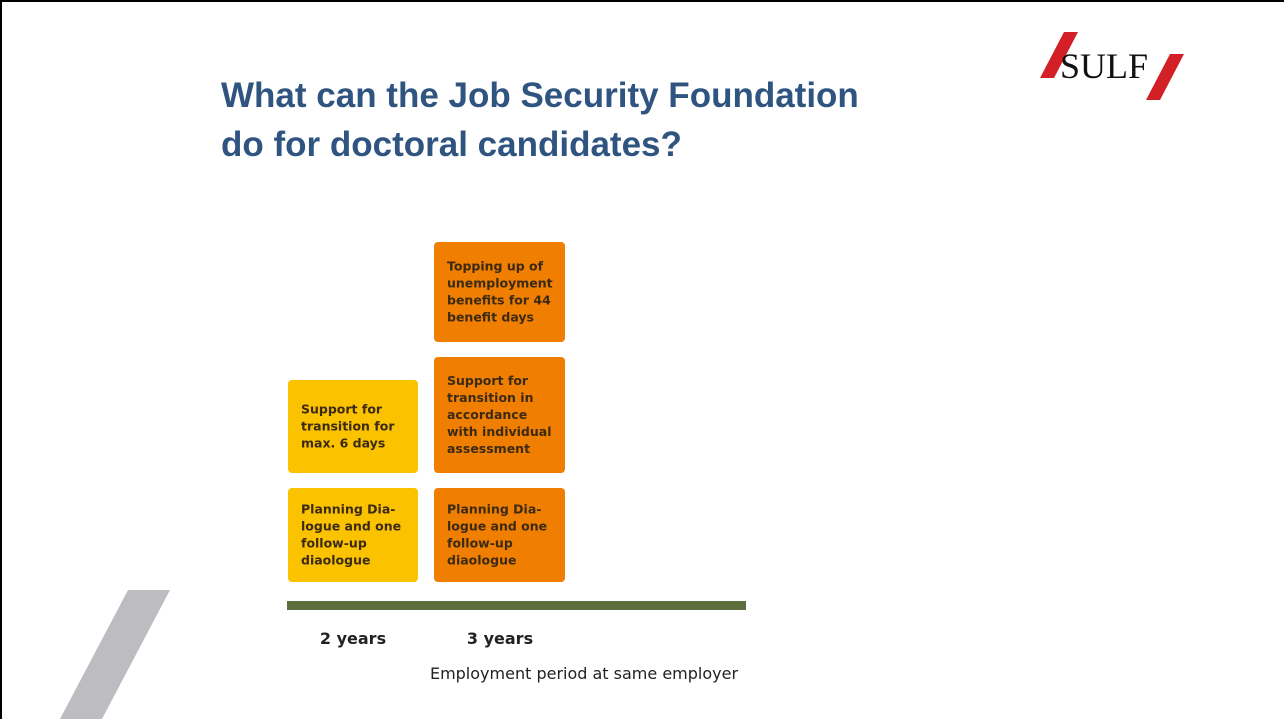  What do you see at coordinates (487, 414) in the screenshot?
I see `box-text: accordance` at bounding box center [487, 414].